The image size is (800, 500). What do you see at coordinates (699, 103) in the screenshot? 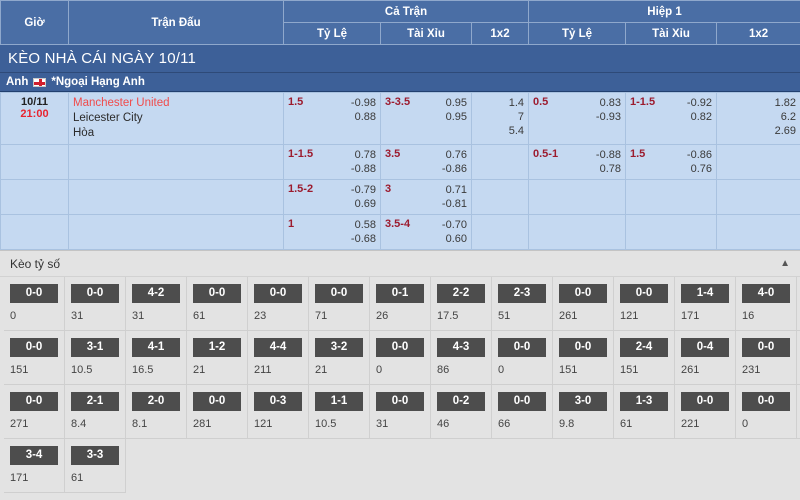
I see `odds-value-over: -0.92` at bounding box center [699, 103].